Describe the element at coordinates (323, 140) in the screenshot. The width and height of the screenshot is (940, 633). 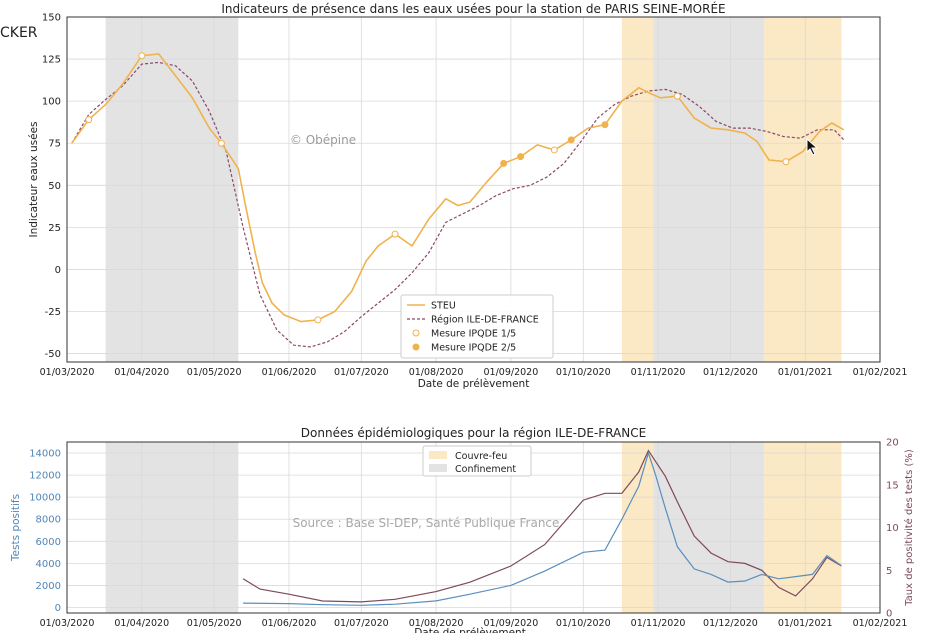
I see `watermark-obepine: © Obépine` at that location.